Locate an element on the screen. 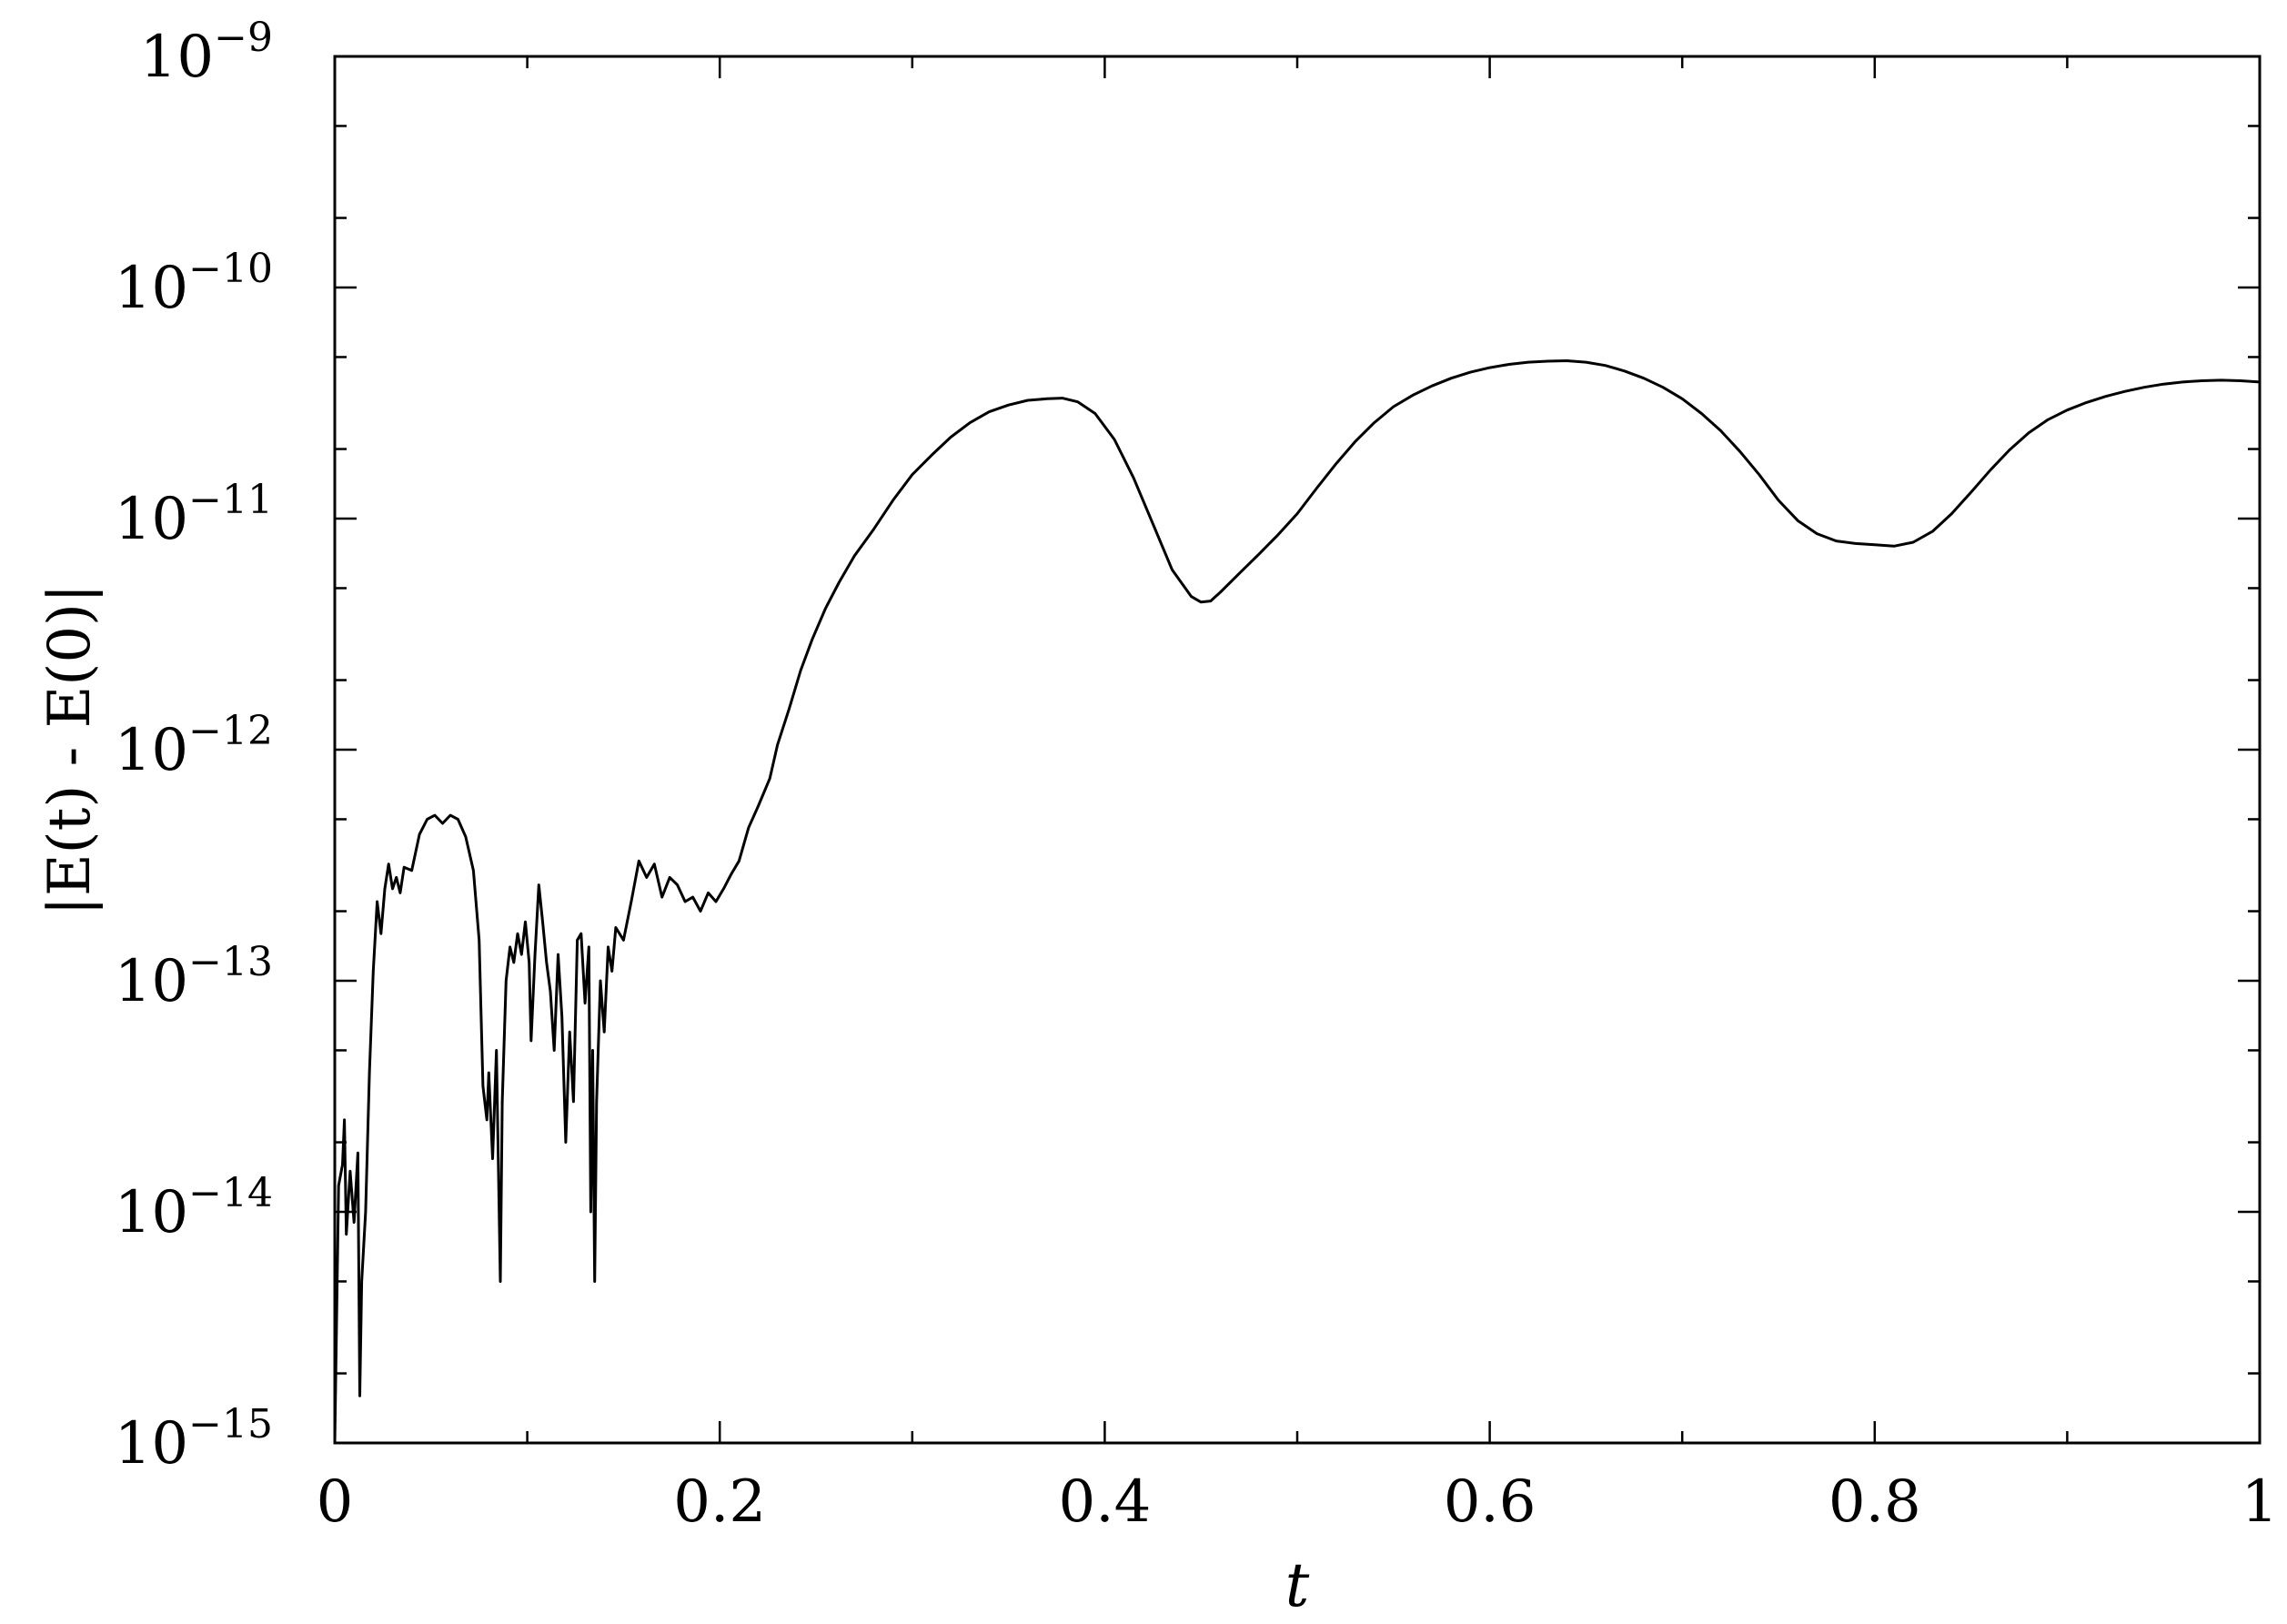 The width and height of the screenshot is (2287, 1624). x-tick-label: 1 is located at coordinates (2260, 1502).